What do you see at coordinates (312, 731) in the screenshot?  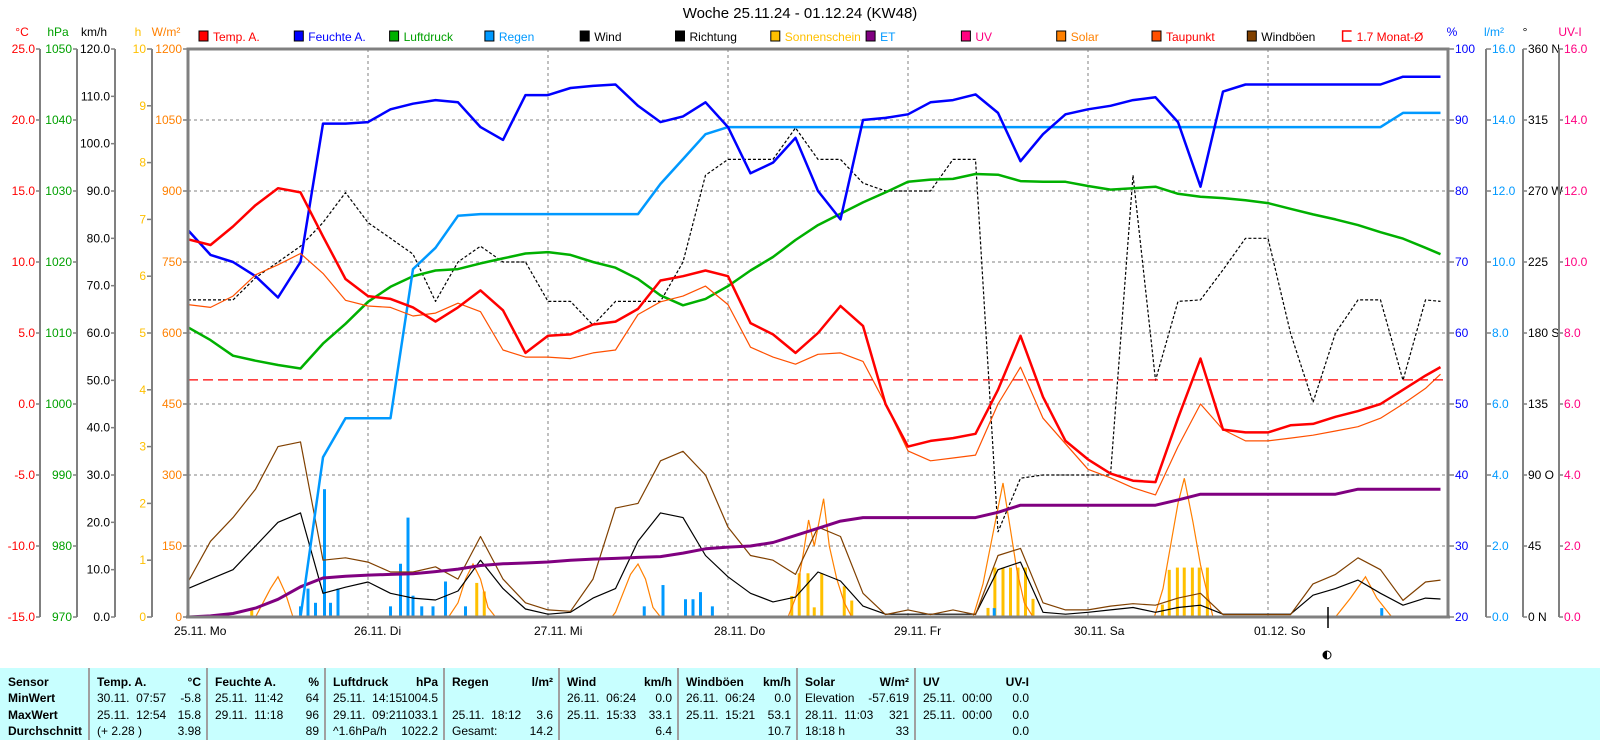 I see `table-cell: 89` at bounding box center [312, 731].